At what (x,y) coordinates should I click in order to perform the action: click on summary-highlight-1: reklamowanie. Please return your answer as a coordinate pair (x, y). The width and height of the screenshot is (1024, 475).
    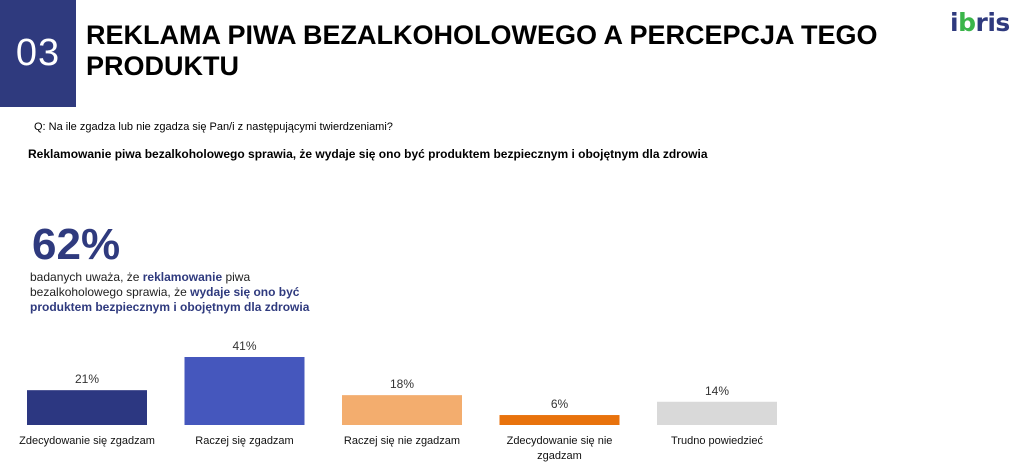
    Looking at the image, I should click on (182, 277).